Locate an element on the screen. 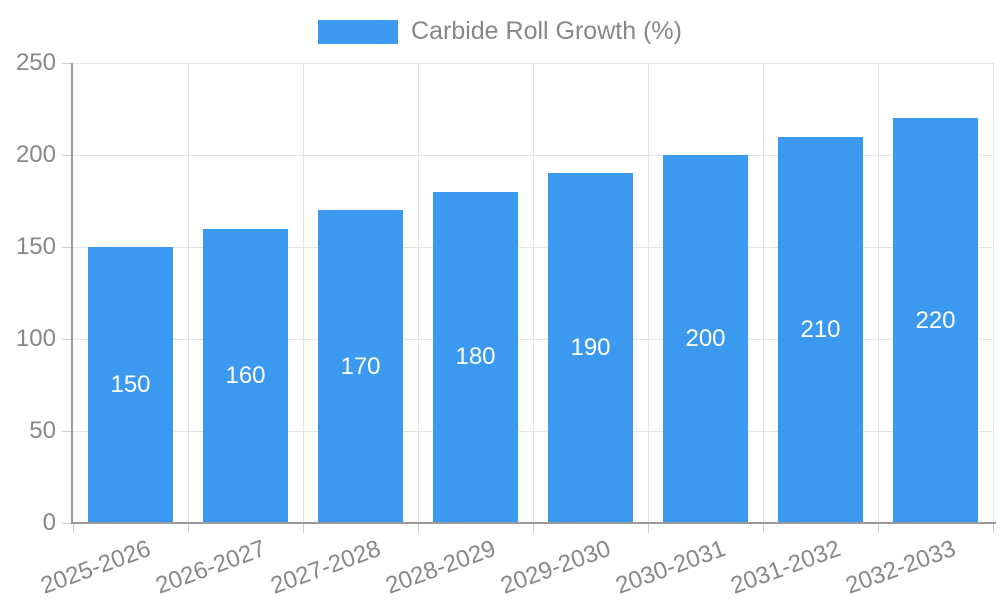 The width and height of the screenshot is (1000, 600). x-axis-line is located at coordinates (533, 523).